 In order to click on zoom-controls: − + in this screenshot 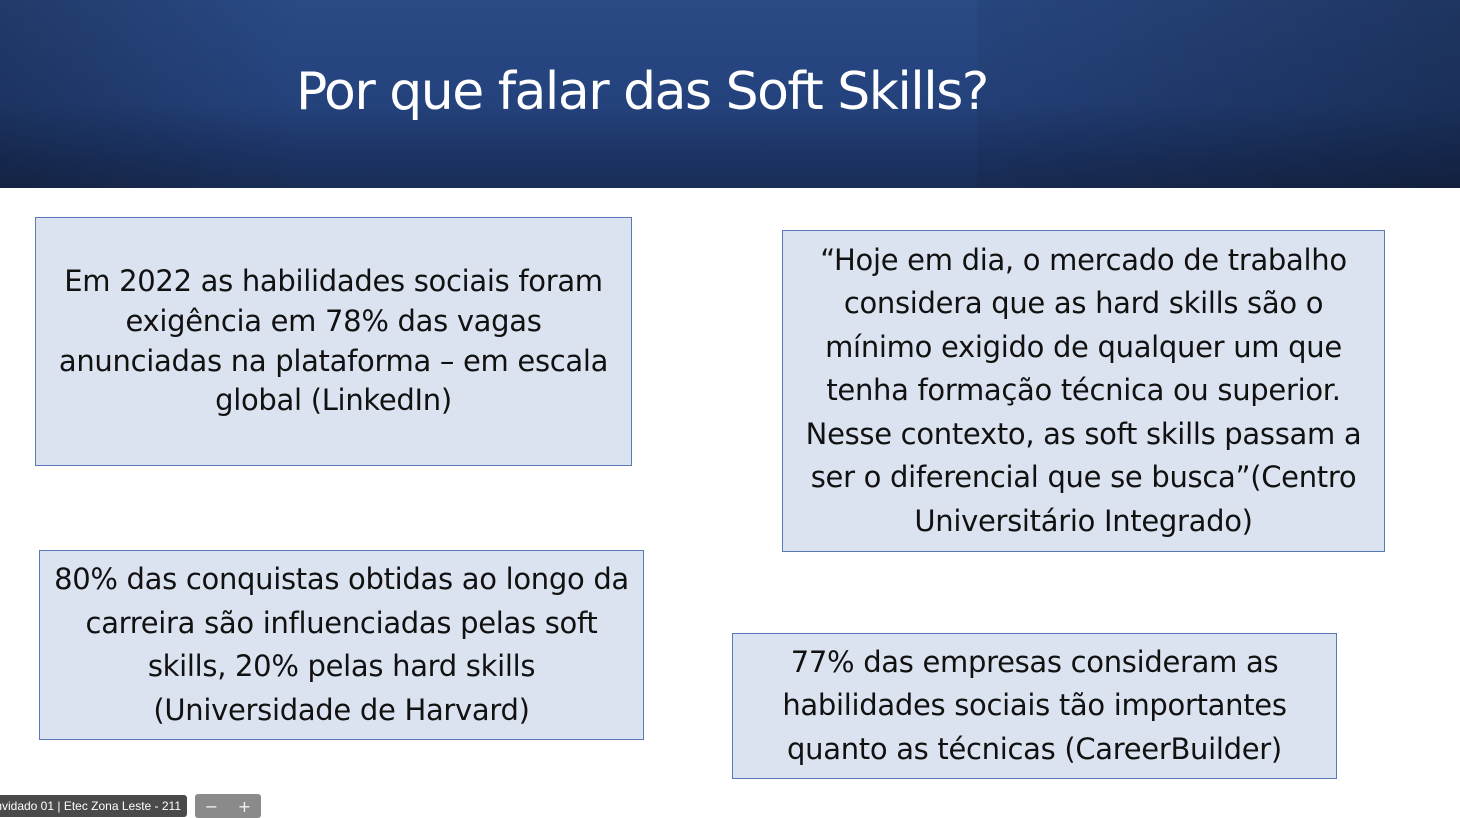, I will do `click(228, 806)`.